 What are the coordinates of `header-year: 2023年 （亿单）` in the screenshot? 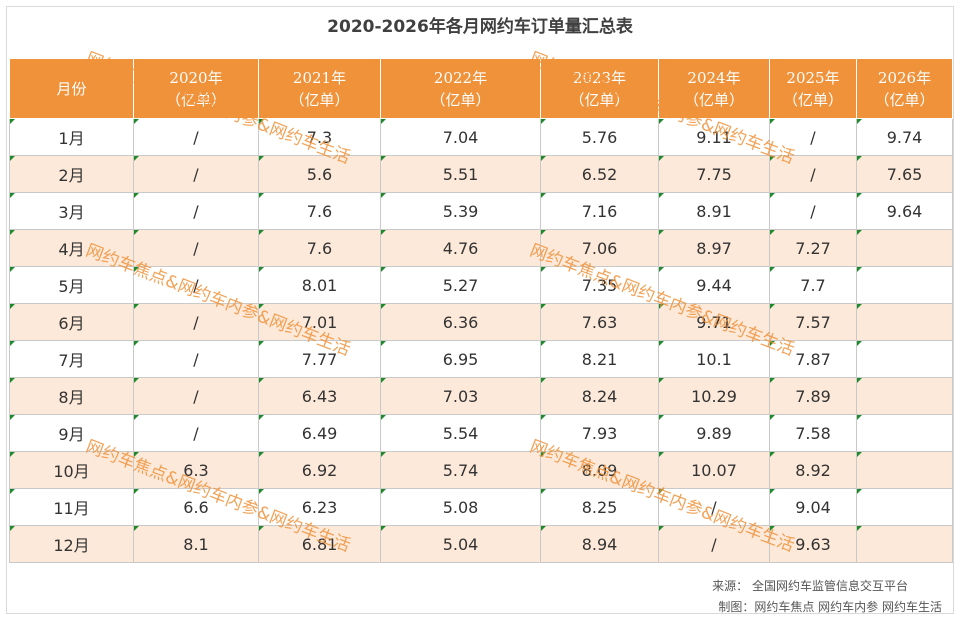 It's located at (599, 88).